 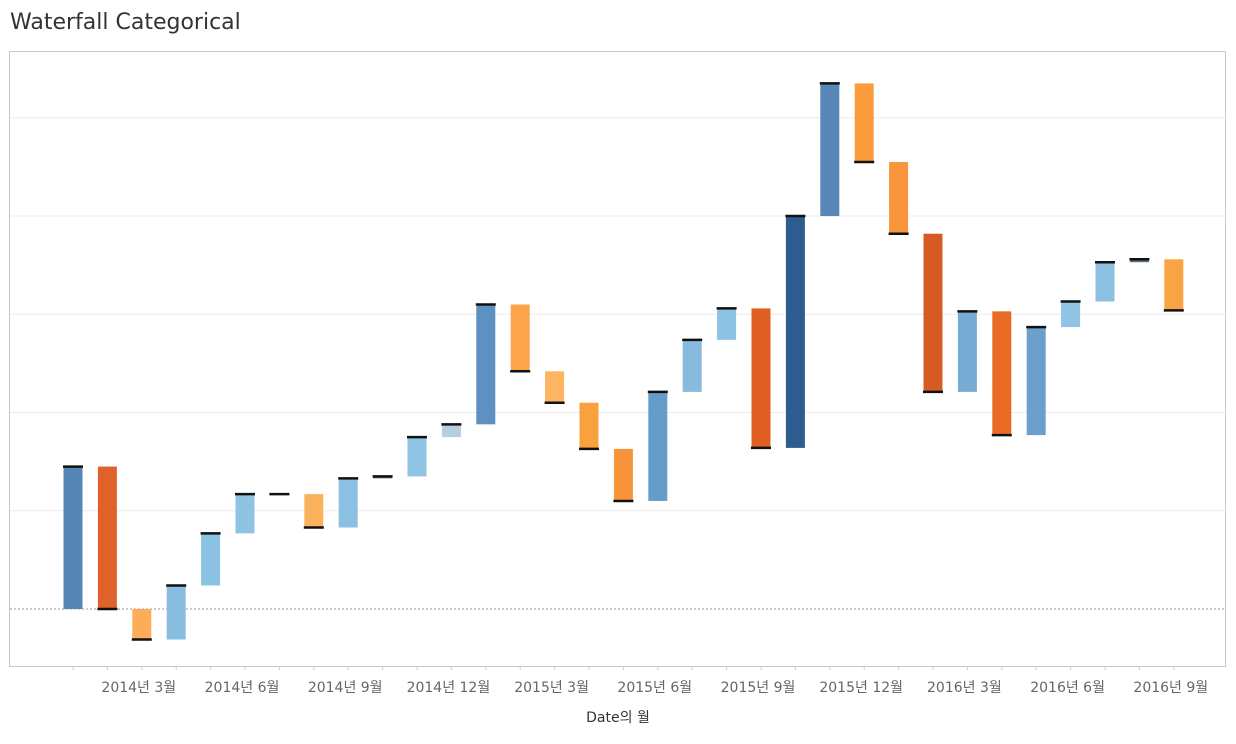 I want to click on x-tick-label: 2015년 12월, so click(x=861, y=688).